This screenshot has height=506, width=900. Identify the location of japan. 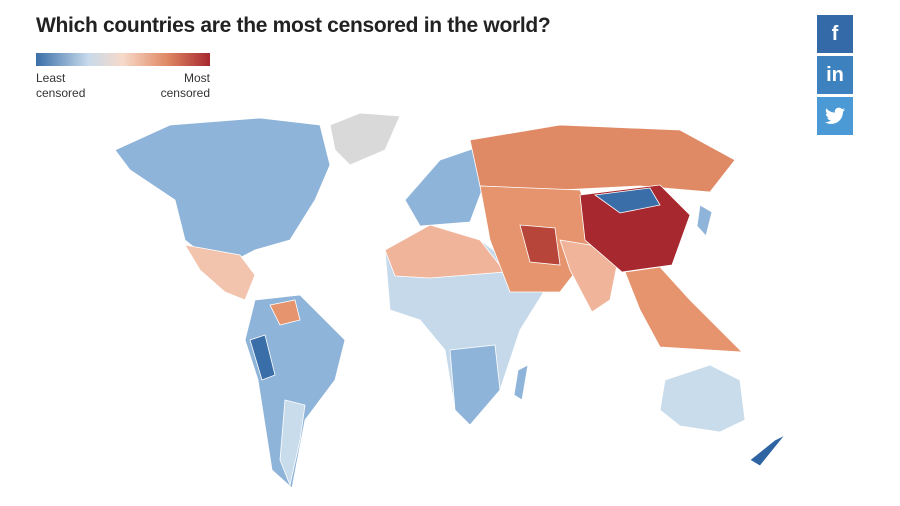
(704, 220).